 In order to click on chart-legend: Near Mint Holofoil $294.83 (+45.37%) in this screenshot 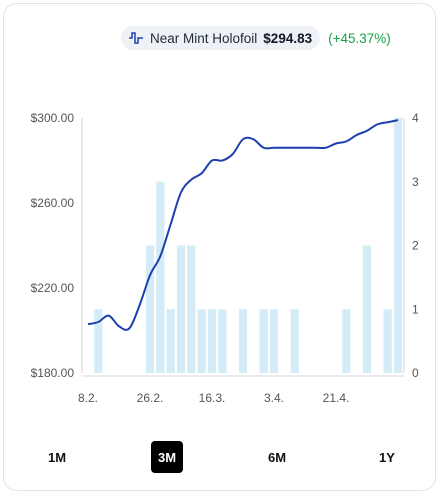, I will do `click(256, 38)`.